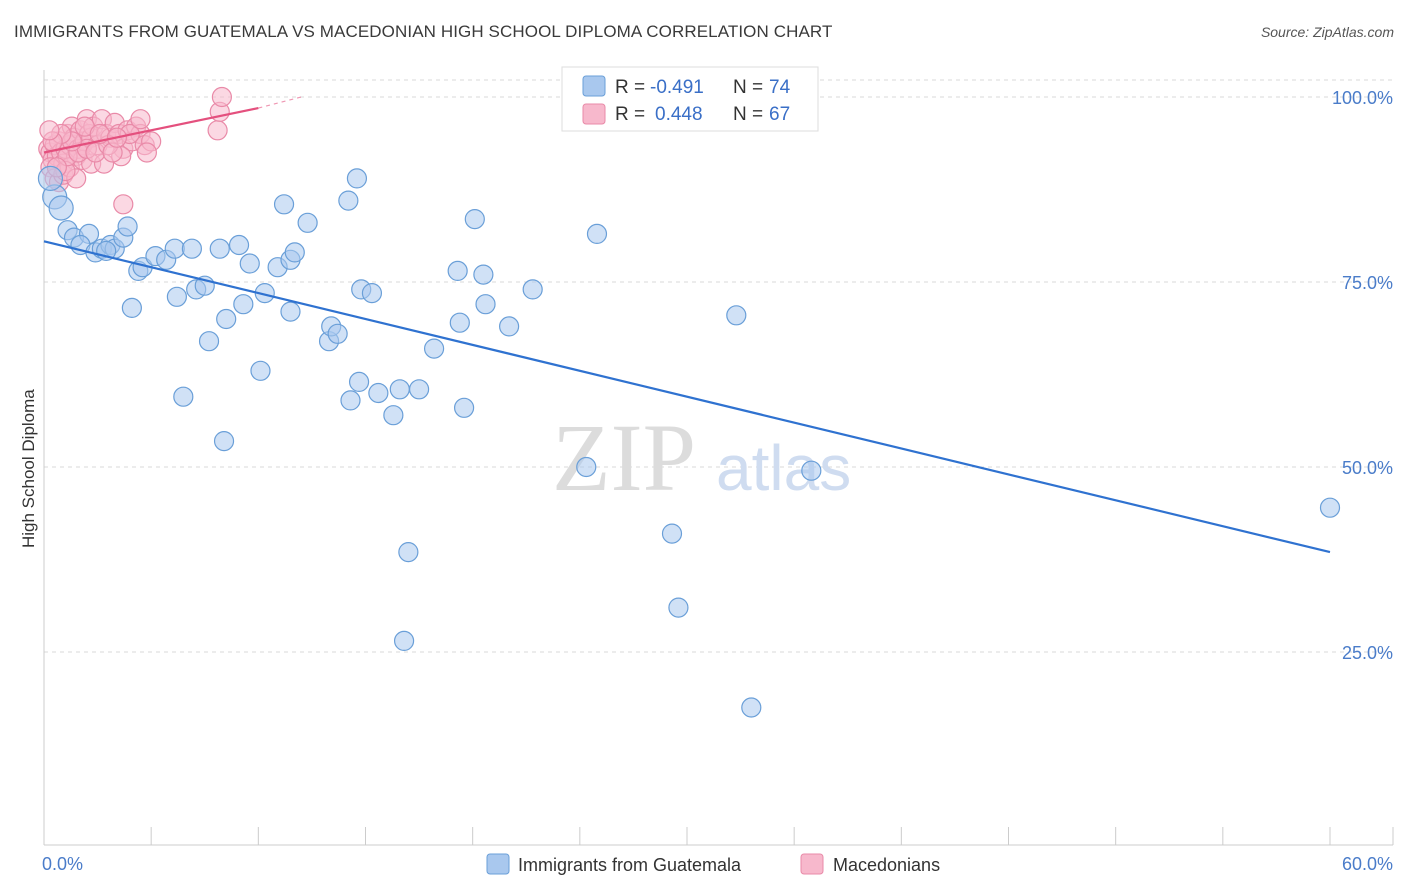 The height and width of the screenshot is (892, 1406). Describe the element at coordinates (594, 86) in the screenshot. I see `legend-swatch-blue` at that location.